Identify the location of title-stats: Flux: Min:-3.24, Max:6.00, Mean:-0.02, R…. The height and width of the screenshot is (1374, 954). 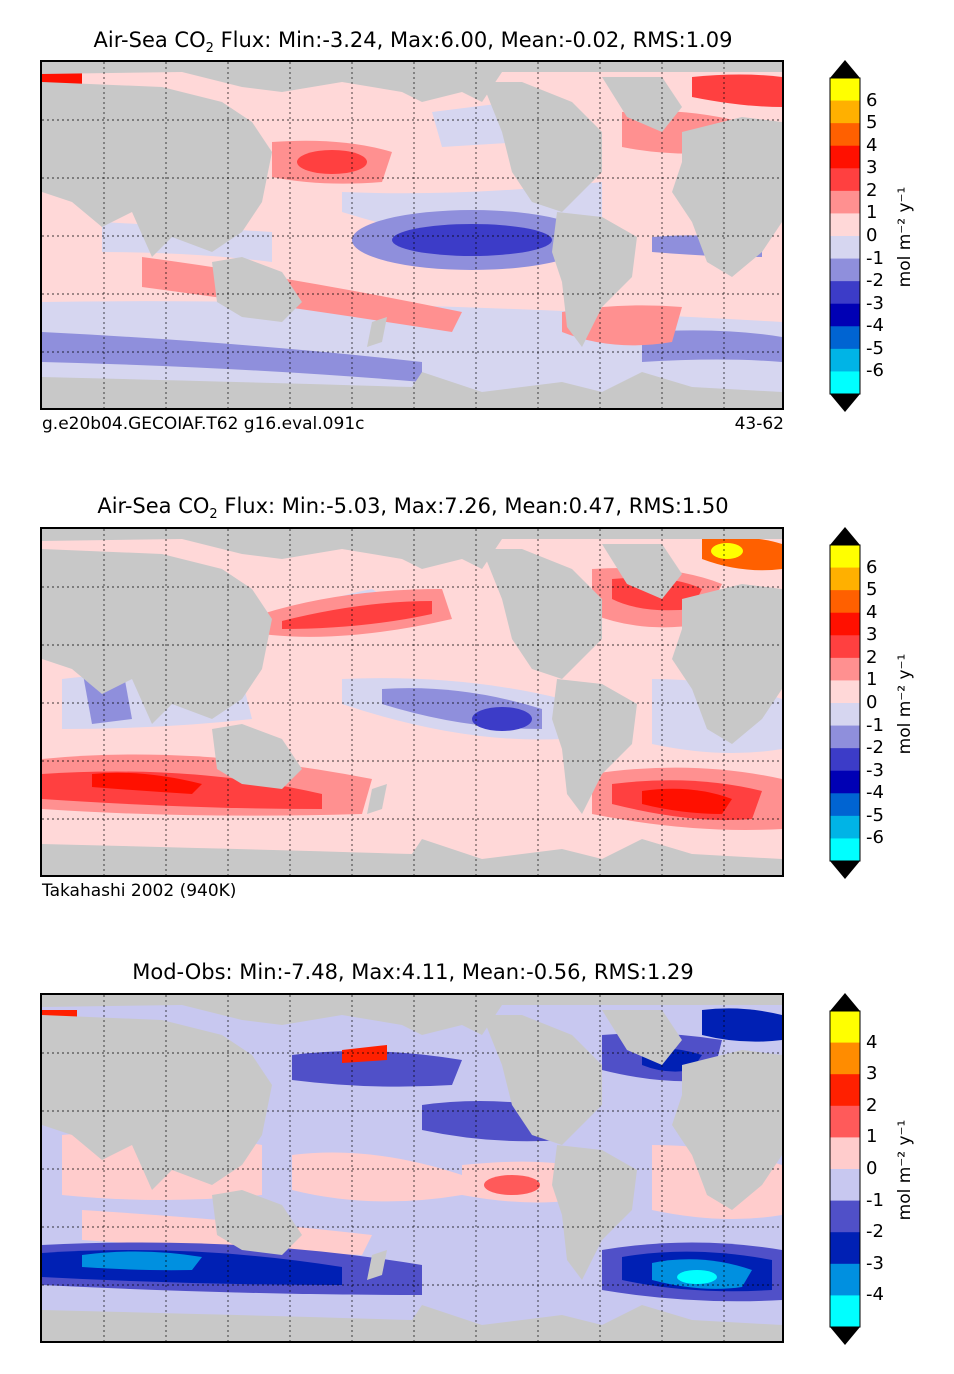
(476, 40).